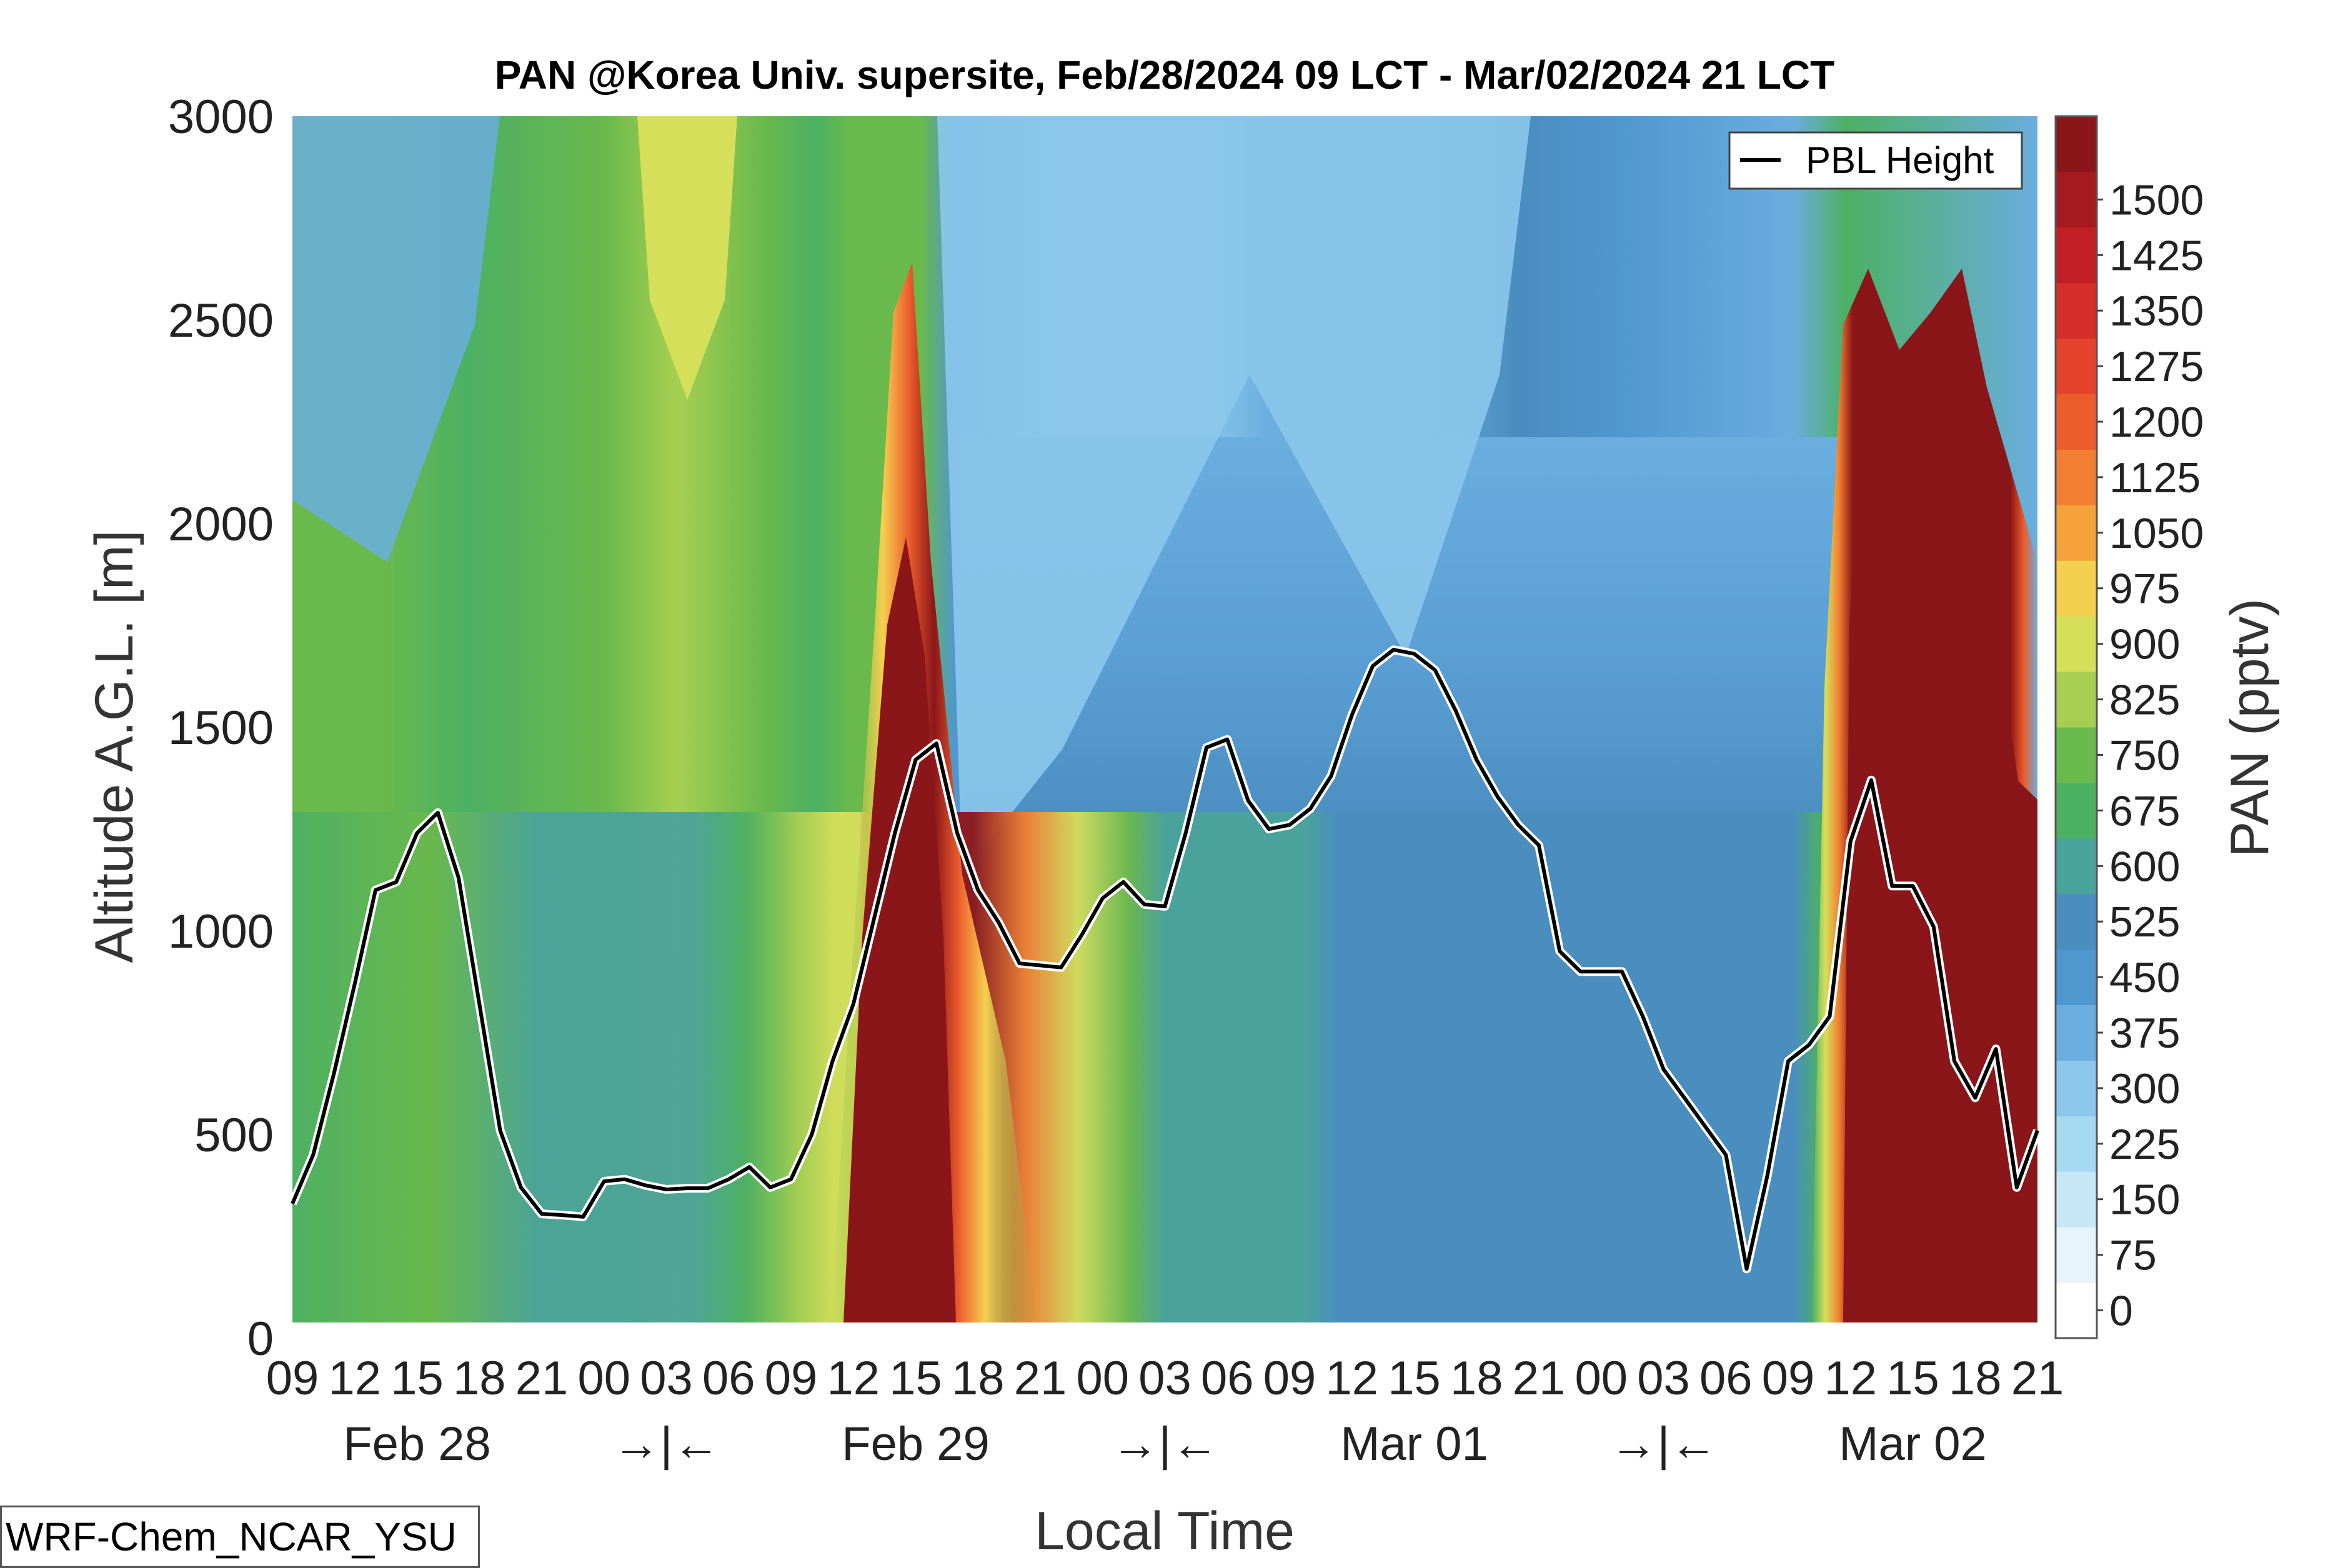 Image resolution: width=2343 pixels, height=1568 pixels. What do you see at coordinates (1900, 160) in the screenshot?
I see `legend-label-pbl-height: PBL Height` at bounding box center [1900, 160].